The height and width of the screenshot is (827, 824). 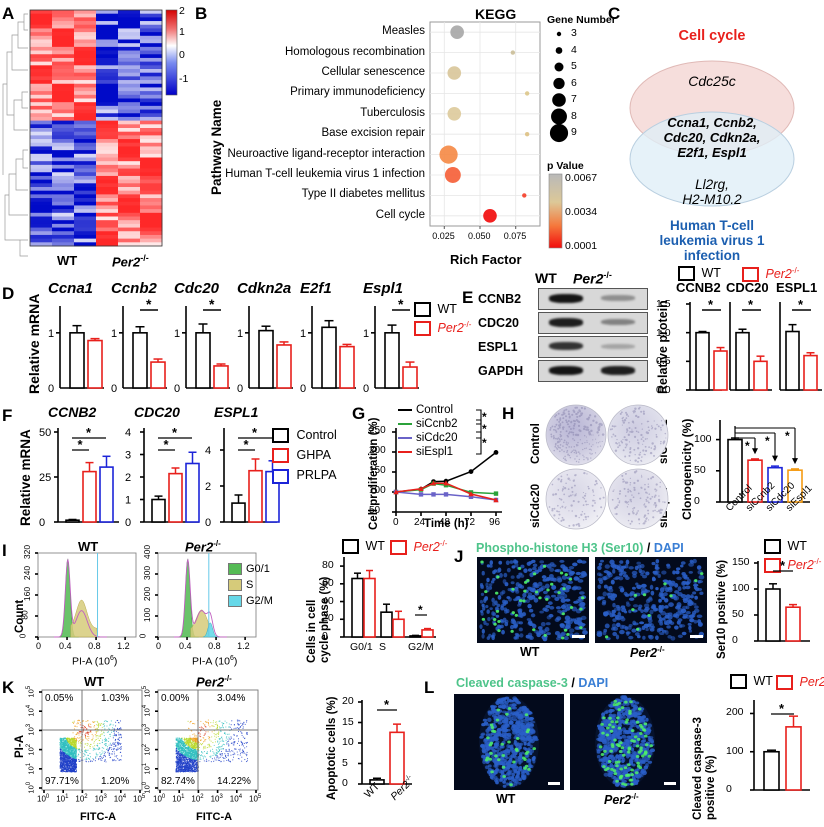 What do you see at coordinates (250, 587) in the screenshot?
I see `cell-cycle-phase-legend: G0/1 S G2/M` at bounding box center [250, 587].